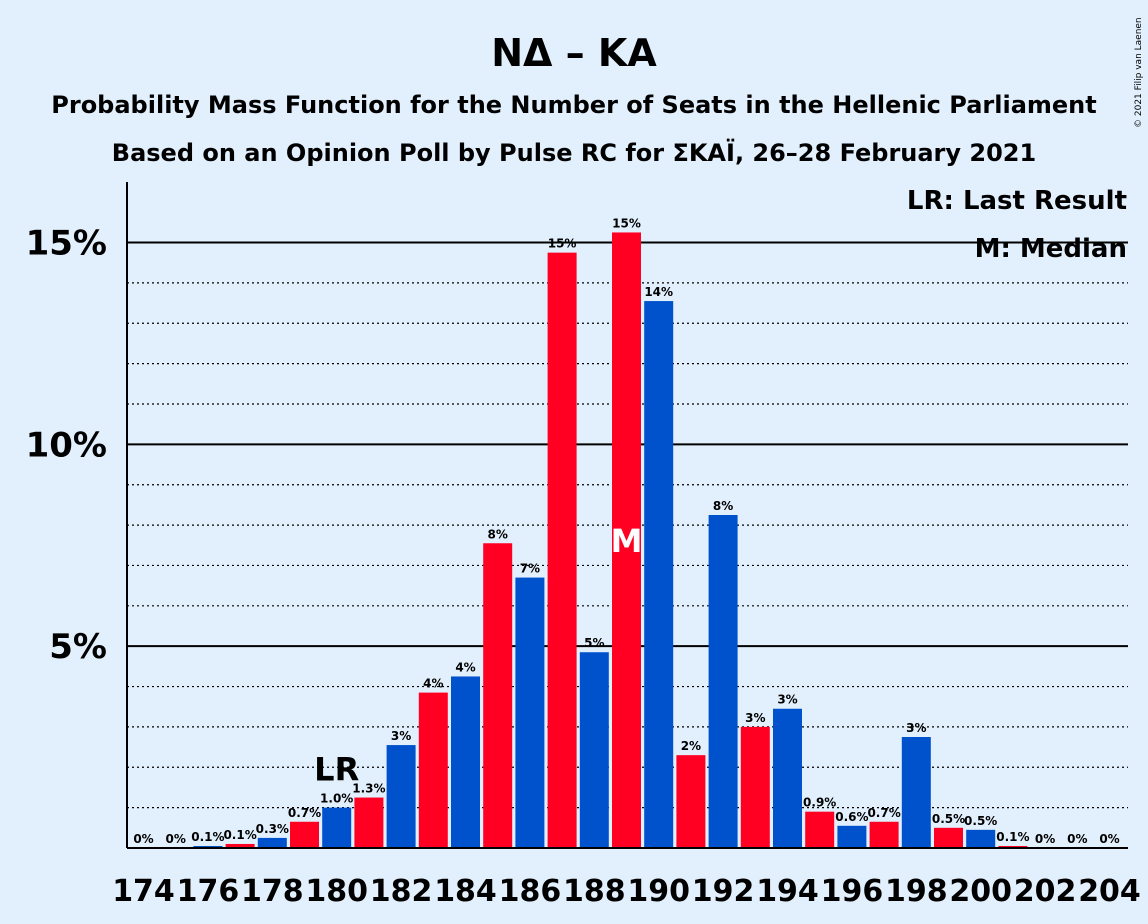  Describe the element at coordinates (465, 891) in the screenshot. I see `x-tick-label: 184` at that location.